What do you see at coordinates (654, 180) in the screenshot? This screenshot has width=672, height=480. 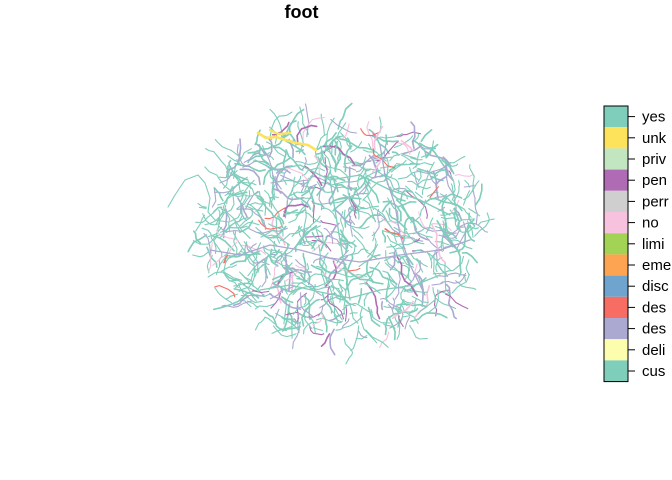 I see `legend-label: pen` at bounding box center [654, 180].